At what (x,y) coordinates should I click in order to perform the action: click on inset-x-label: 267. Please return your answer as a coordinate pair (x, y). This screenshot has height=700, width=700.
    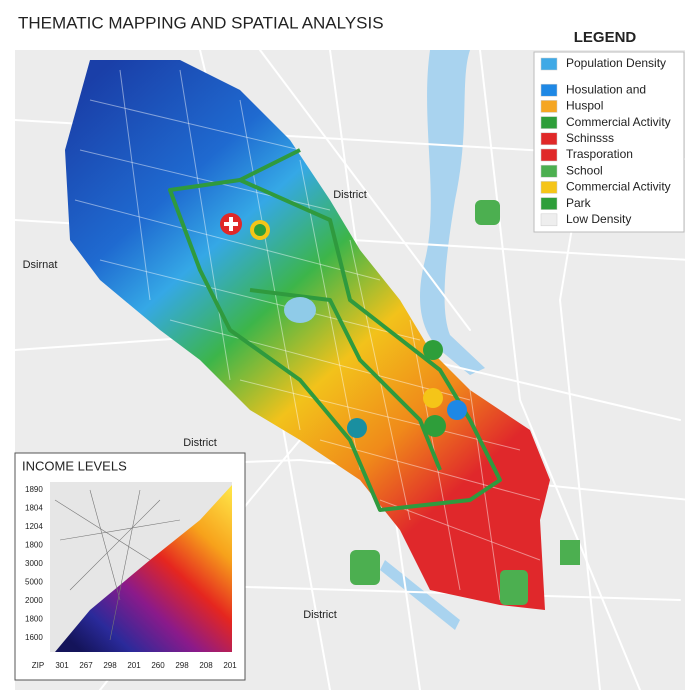
    Looking at the image, I should click on (86, 665).